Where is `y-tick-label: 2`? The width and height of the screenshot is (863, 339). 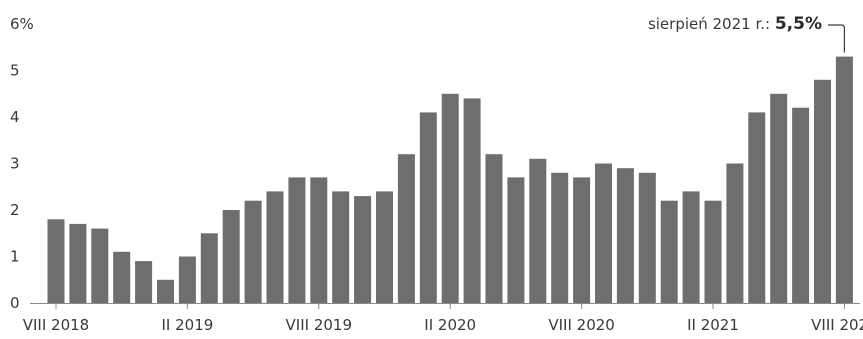
y-tick-label: 2 is located at coordinates (15, 210).